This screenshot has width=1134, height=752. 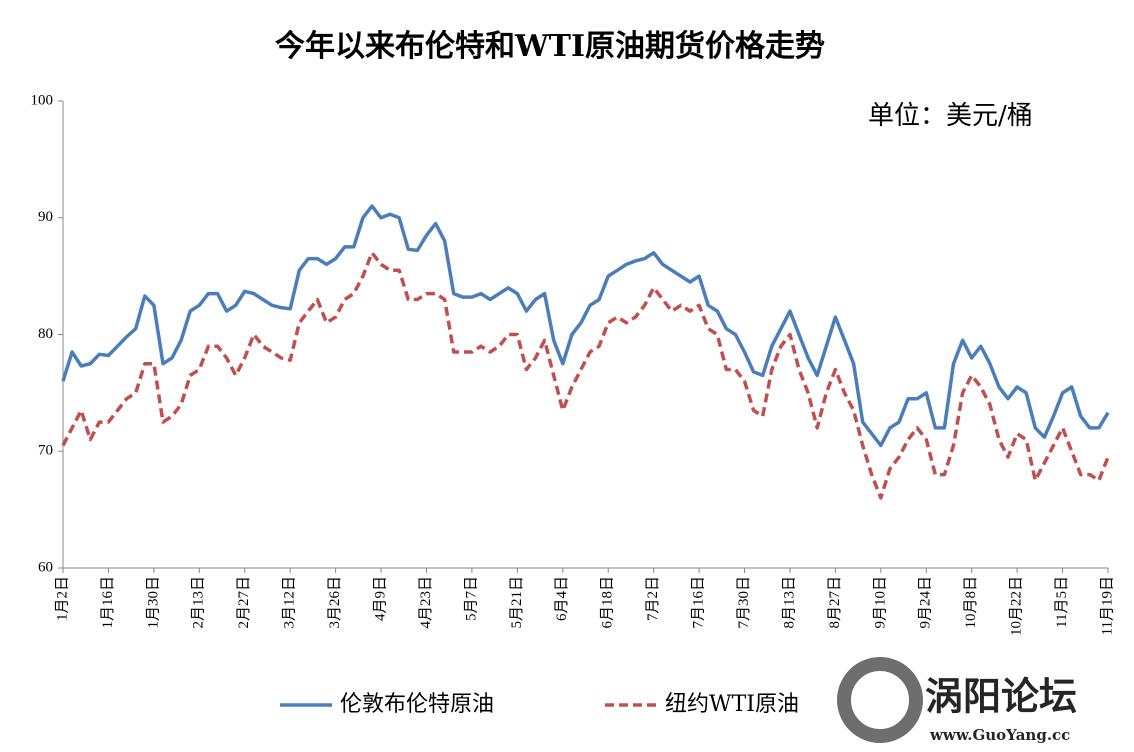 I want to click on x-tick-label: 3月26日, so click(x=335, y=602).